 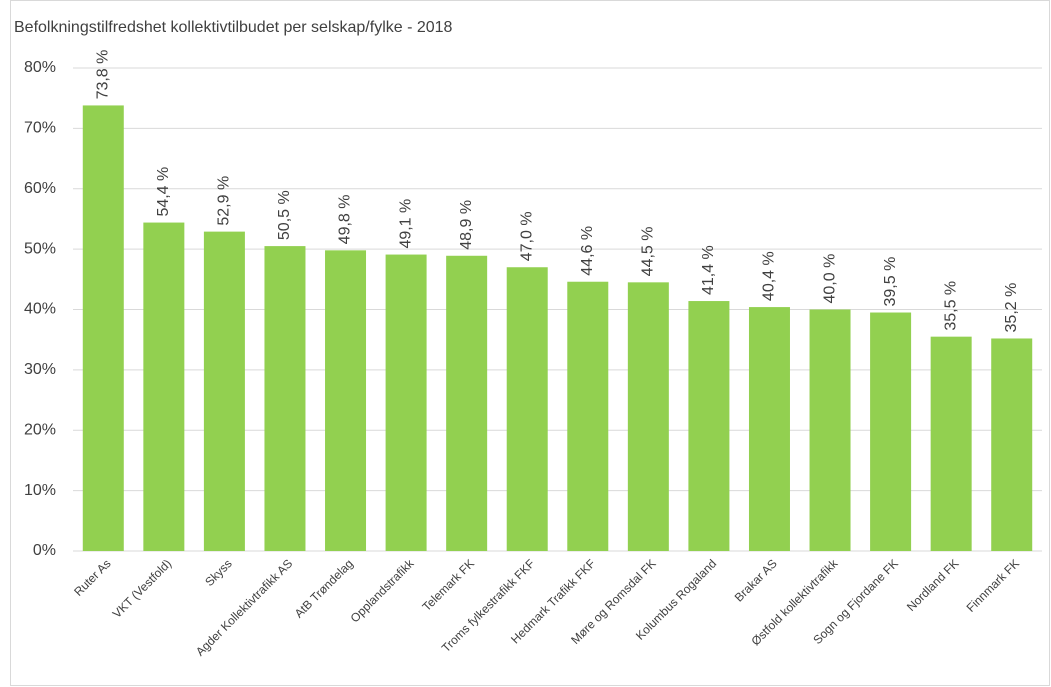 What do you see at coordinates (40, 429) in the screenshot?
I see `y-tick-label: 20%` at bounding box center [40, 429].